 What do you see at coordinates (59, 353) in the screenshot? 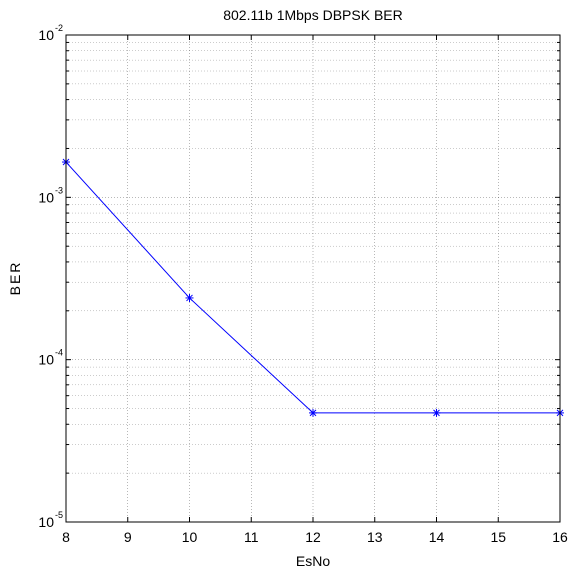
I see `y-tick-exponent: -4` at bounding box center [59, 353].